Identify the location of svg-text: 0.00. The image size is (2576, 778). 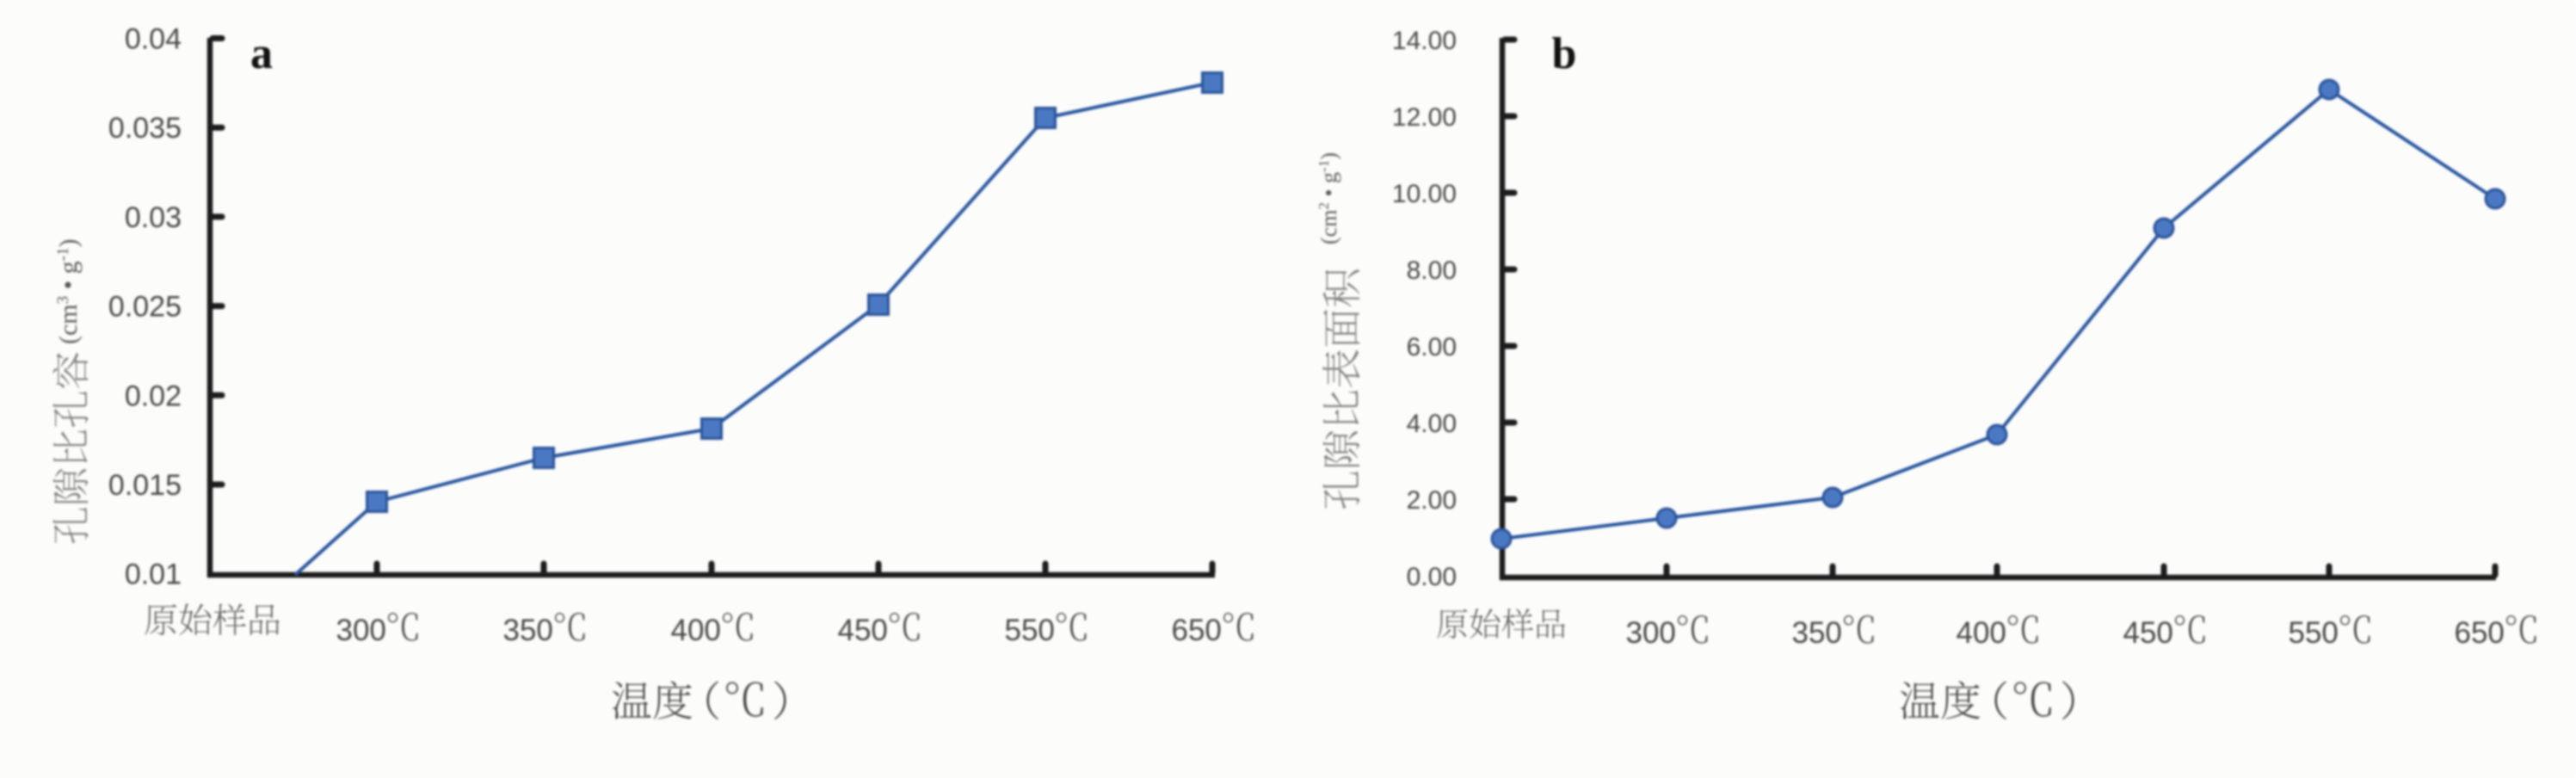
(1432, 577).